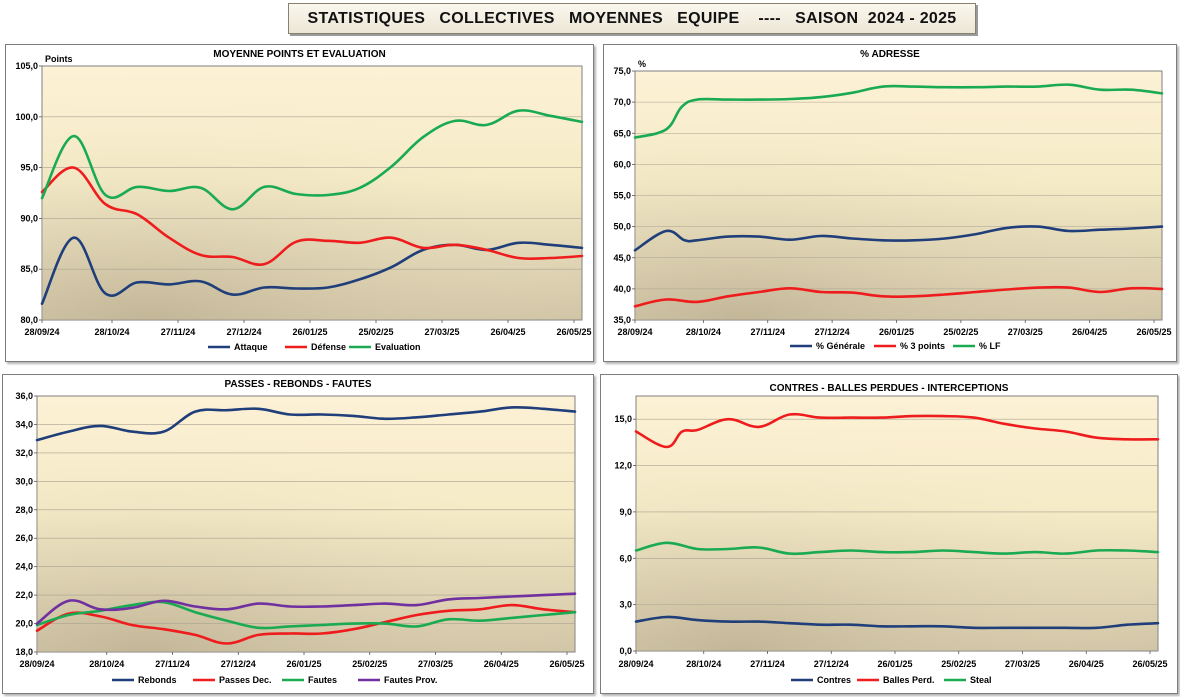 This screenshot has width=1180, height=697. Describe the element at coordinates (24, 424) in the screenshot. I see `y-tick-label: 34,0` at that location.